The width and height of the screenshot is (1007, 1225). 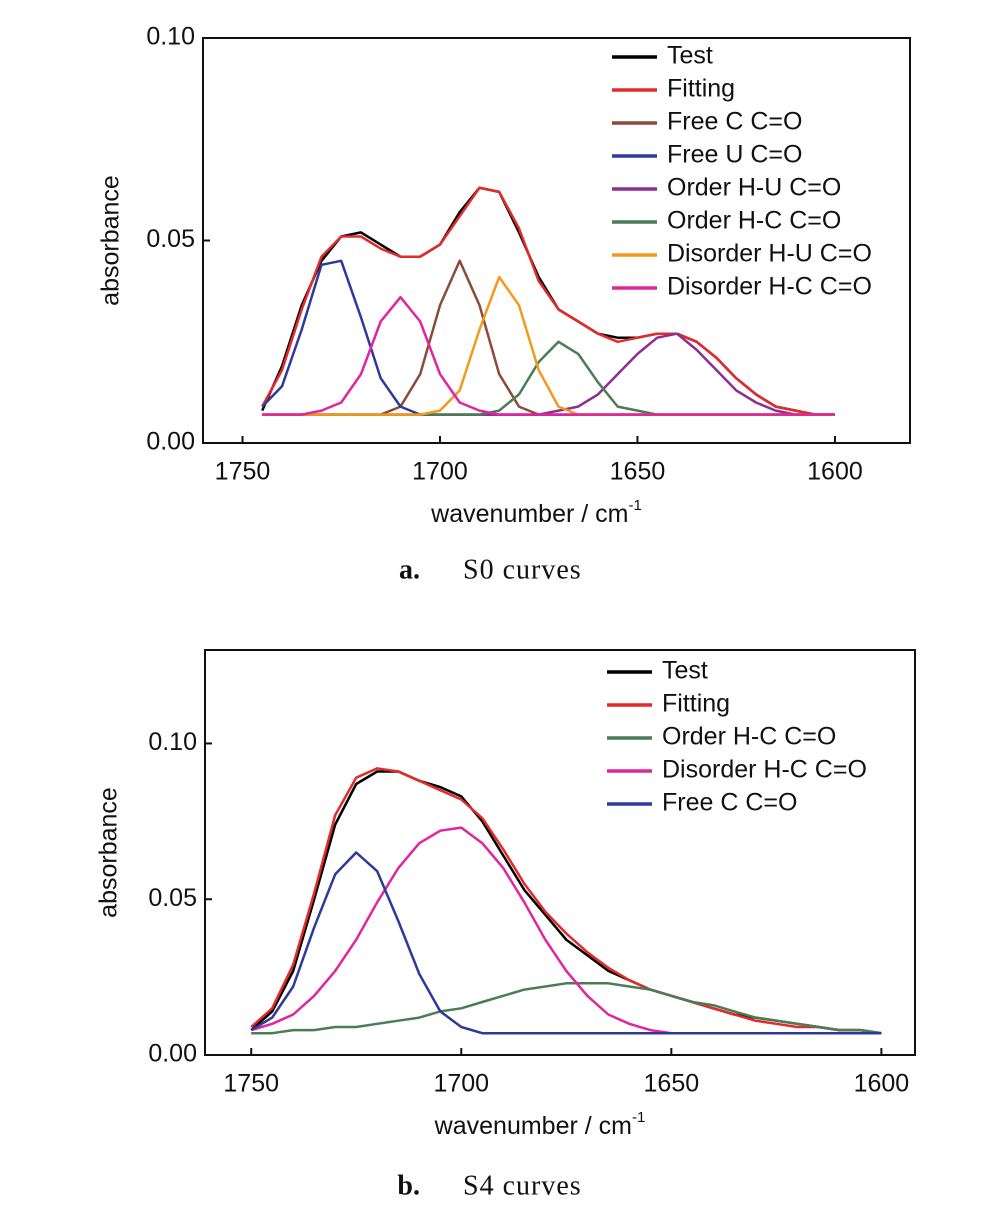 I want to click on caption: S4 curves, so click(x=522, y=1185).